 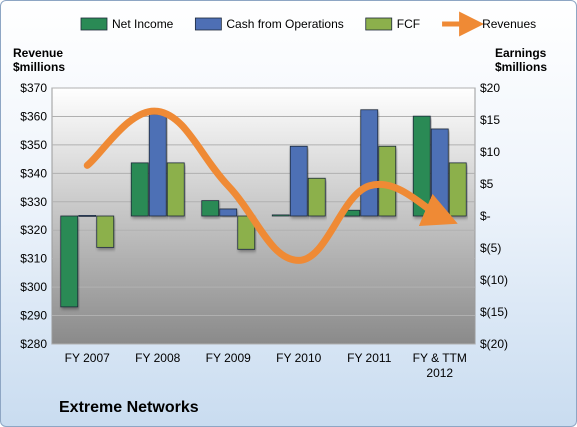 I want to click on category-label: FY 2007, so click(x=87, y=358).